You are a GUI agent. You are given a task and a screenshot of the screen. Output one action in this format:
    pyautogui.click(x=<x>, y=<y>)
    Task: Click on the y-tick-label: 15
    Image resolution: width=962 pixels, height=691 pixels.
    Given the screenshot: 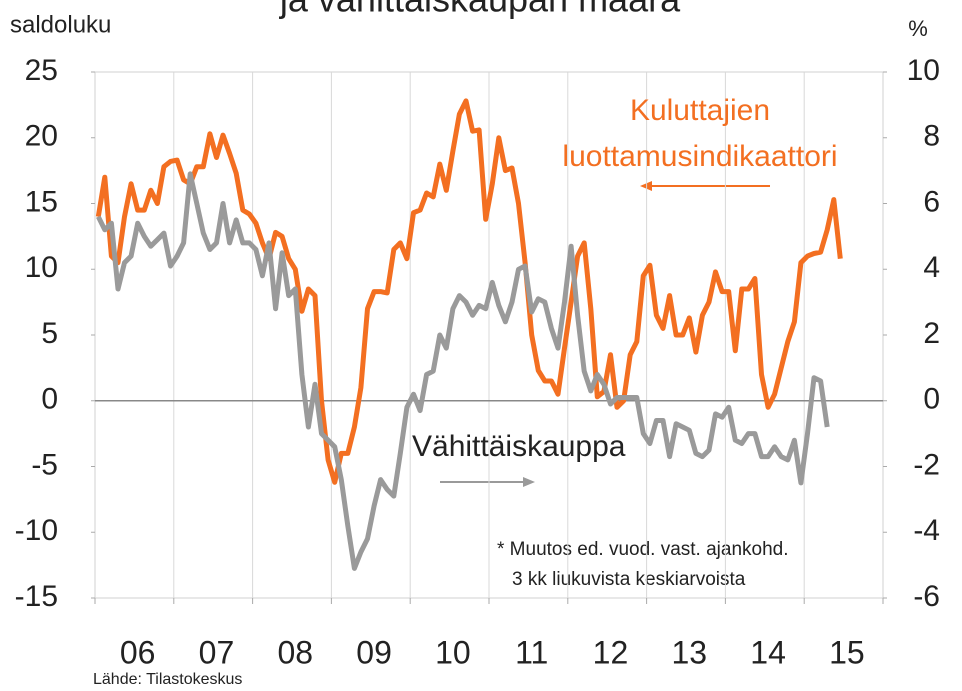 What is the action you would take?
    pyautogui.click(x=41, y=201)
    